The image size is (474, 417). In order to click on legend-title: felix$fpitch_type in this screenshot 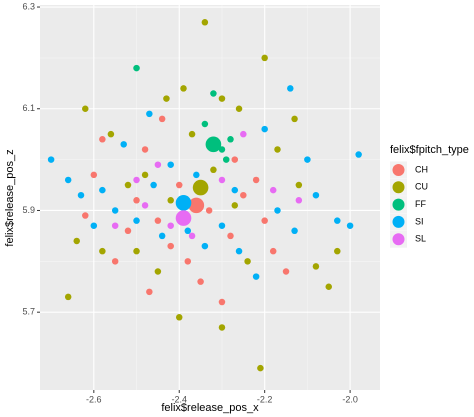, I will do `click(429, 150)`.